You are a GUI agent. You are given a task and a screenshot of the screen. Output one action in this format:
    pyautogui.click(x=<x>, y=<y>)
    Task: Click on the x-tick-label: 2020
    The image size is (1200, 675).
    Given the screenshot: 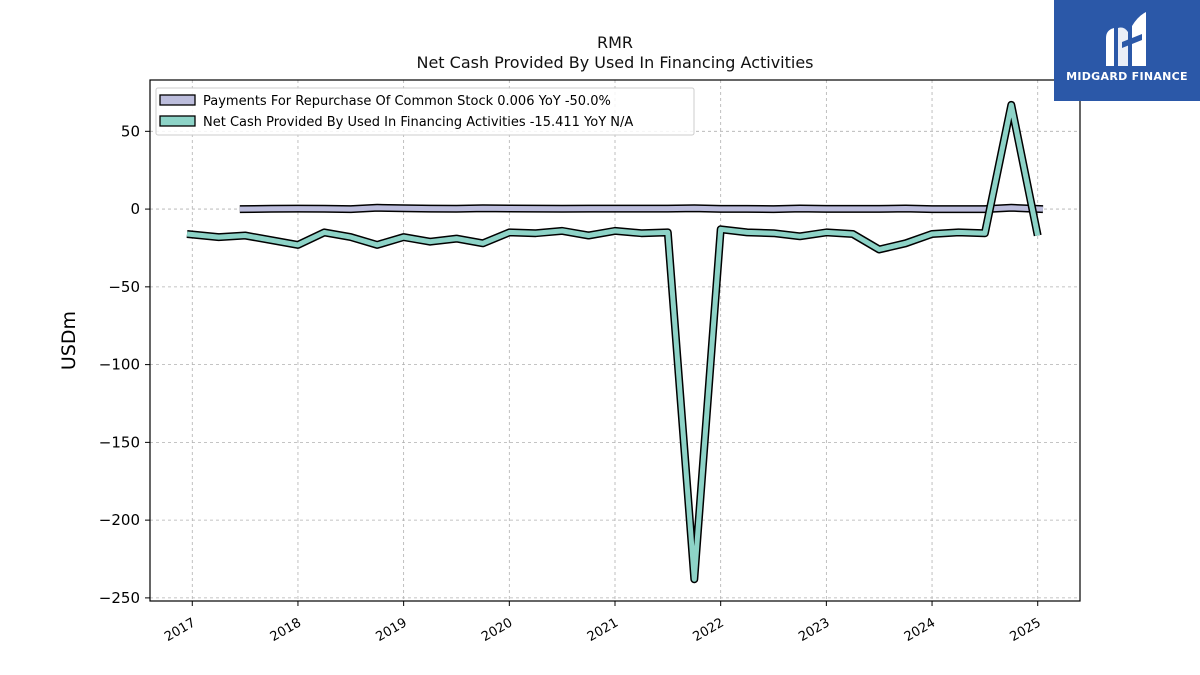 What is the action you would take?
    pyautogui.click(x=497, y=630)
    